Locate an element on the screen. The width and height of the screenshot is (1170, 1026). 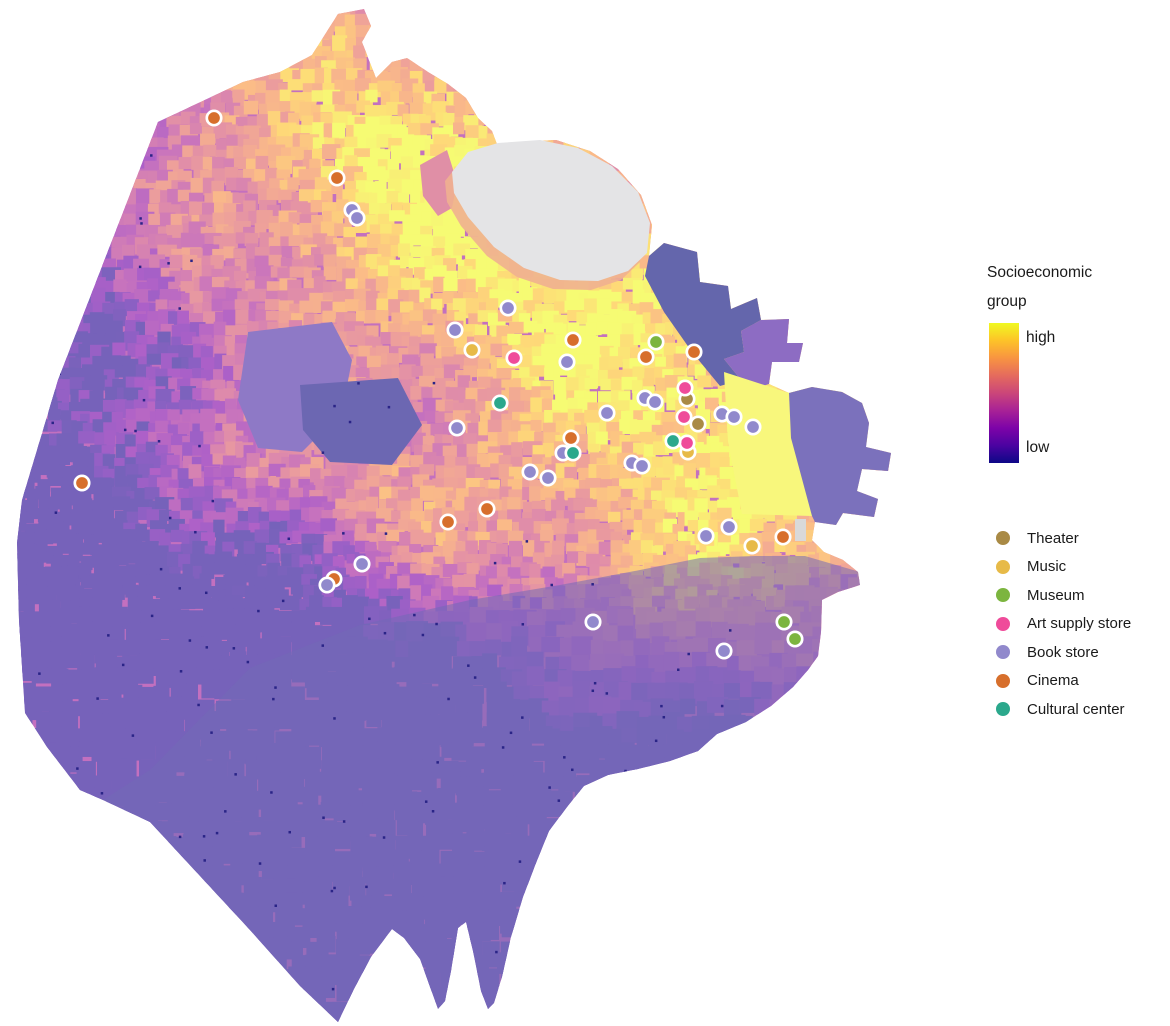
colorbar-gradient is located at coordinates (1004, 393).